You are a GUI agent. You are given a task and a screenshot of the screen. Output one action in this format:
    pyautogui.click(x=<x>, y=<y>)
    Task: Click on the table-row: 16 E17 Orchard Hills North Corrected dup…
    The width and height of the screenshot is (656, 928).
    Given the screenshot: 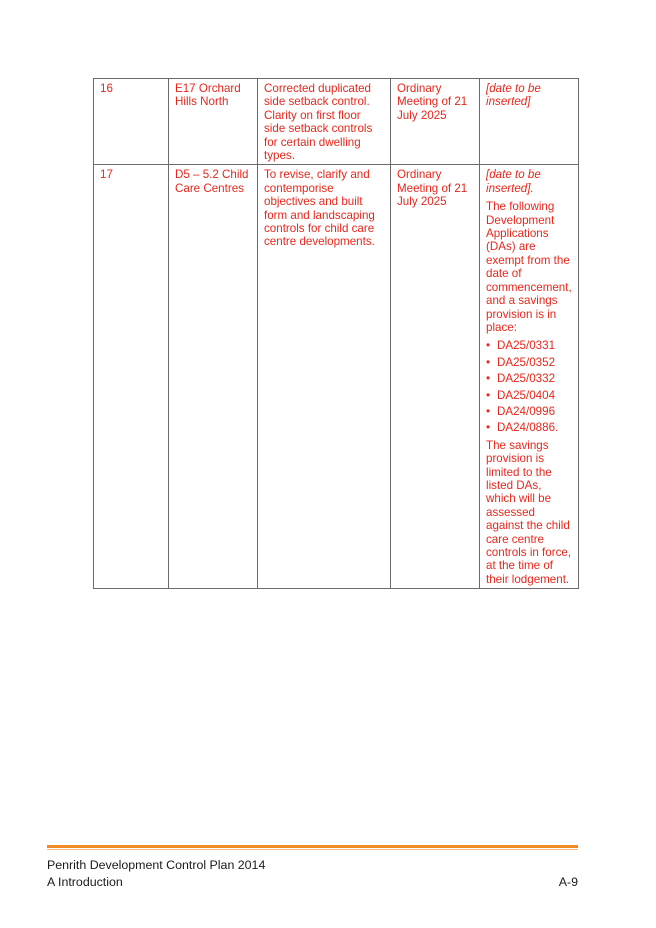 What is the action you would take?
    pyautogui.click(x=336, y=121)
    